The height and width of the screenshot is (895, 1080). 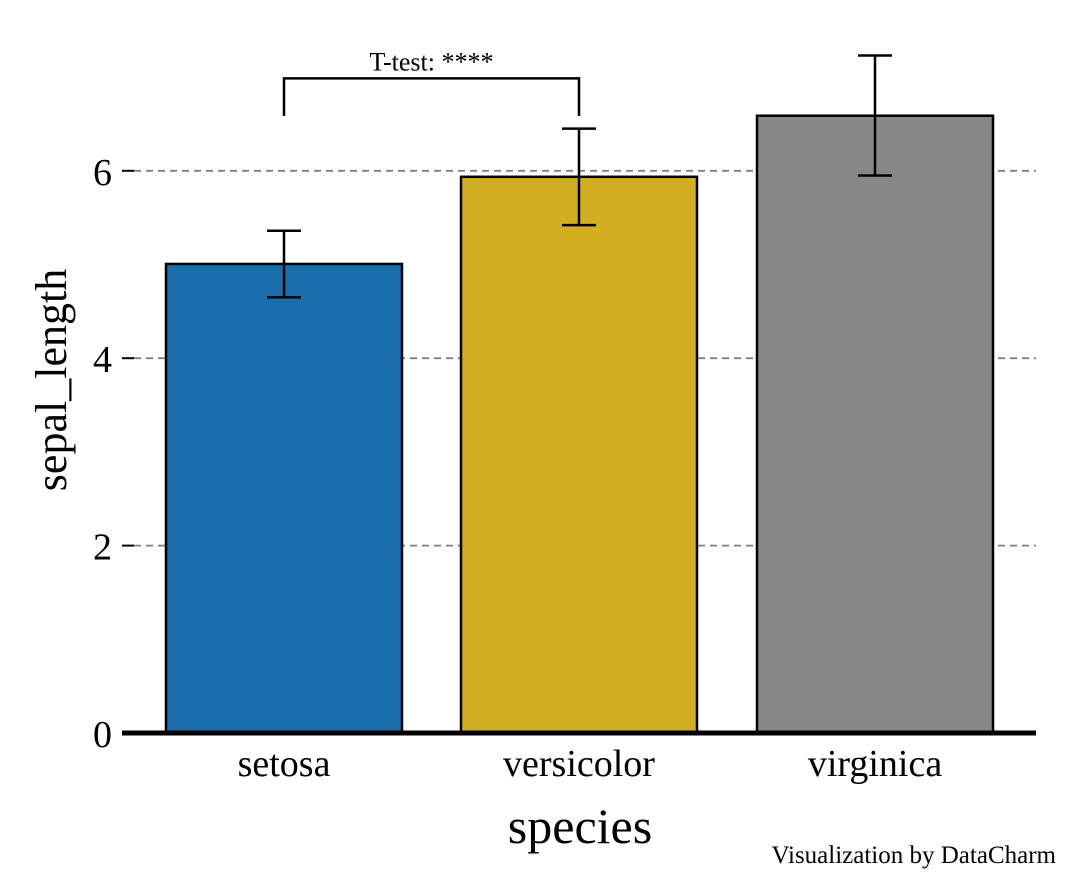 I want to click on bar-versicolor, so click(x=579, y=455).